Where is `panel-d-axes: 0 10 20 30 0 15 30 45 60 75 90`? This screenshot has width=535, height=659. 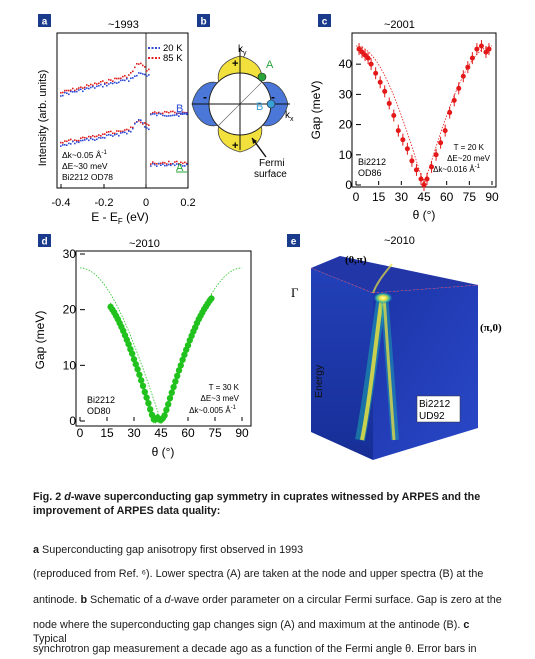
panel-d-axes: 0 10 20 30 0 15 30 45 60 75 90 is located at coordinates (156, 343).